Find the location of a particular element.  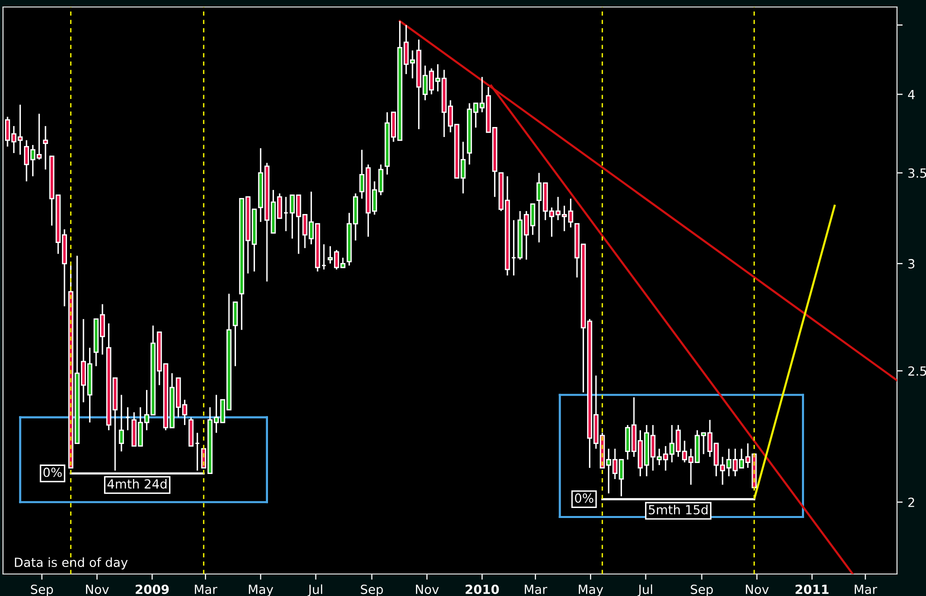

annotation: 5mth 15d is located at coordinates (678, 509).